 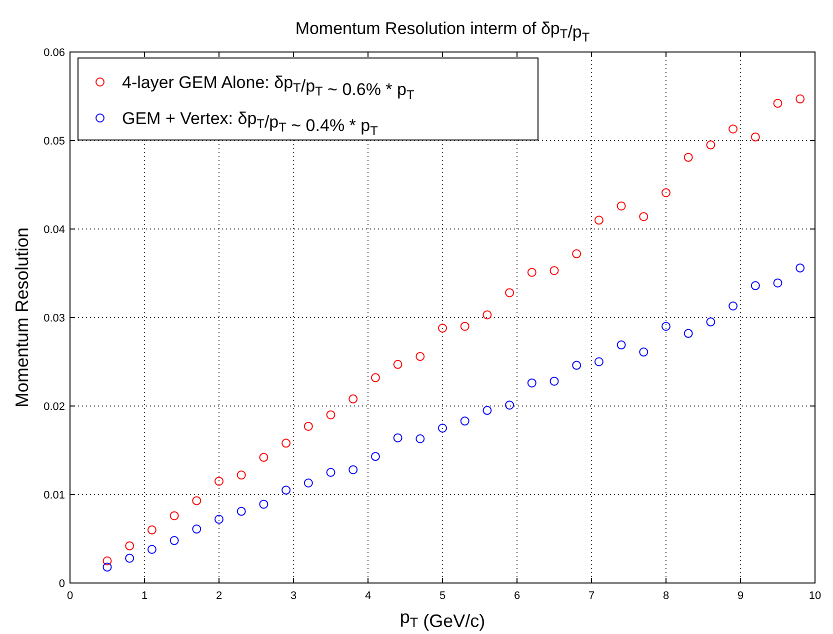 I want to click on y-tick-label: 0.06, so click(x=54, y=53).